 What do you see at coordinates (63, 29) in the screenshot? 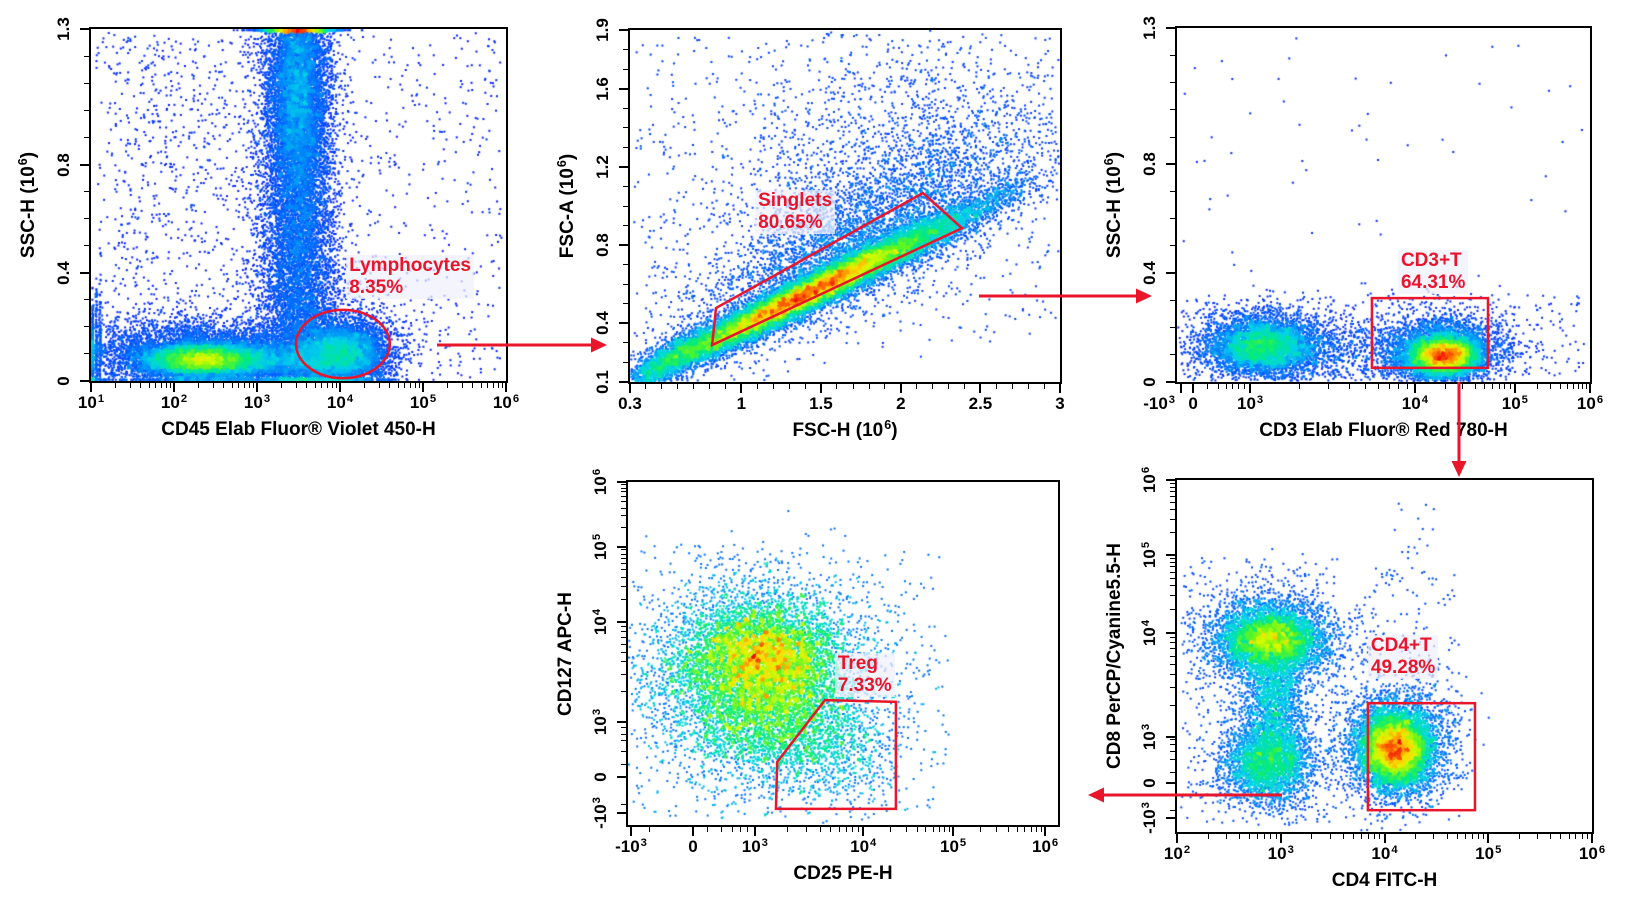
I see `y-tick-label: 1.3` at bounding box center [63, 29].